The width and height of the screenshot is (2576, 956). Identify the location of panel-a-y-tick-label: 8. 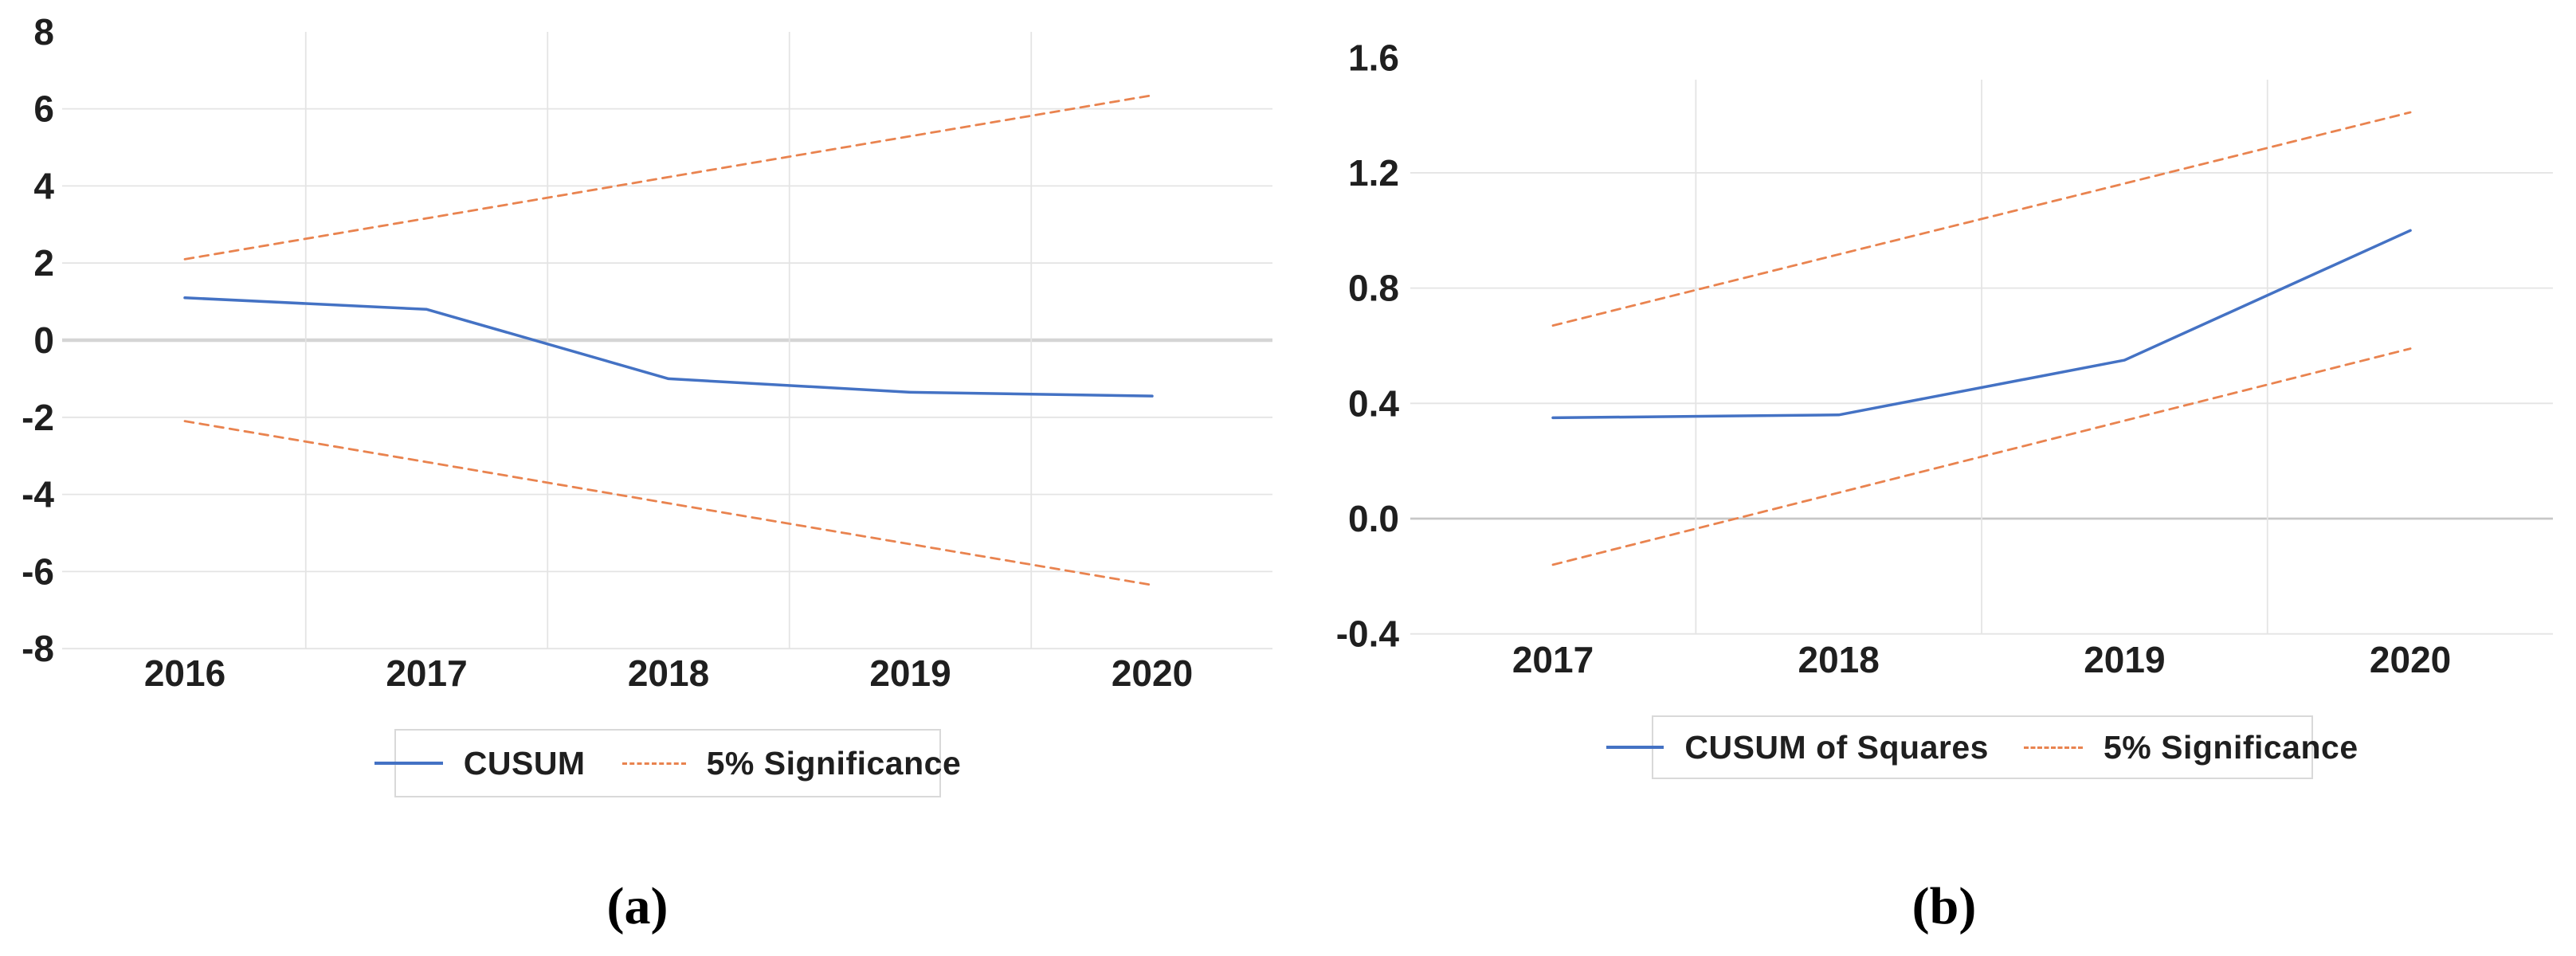
(43, 32).